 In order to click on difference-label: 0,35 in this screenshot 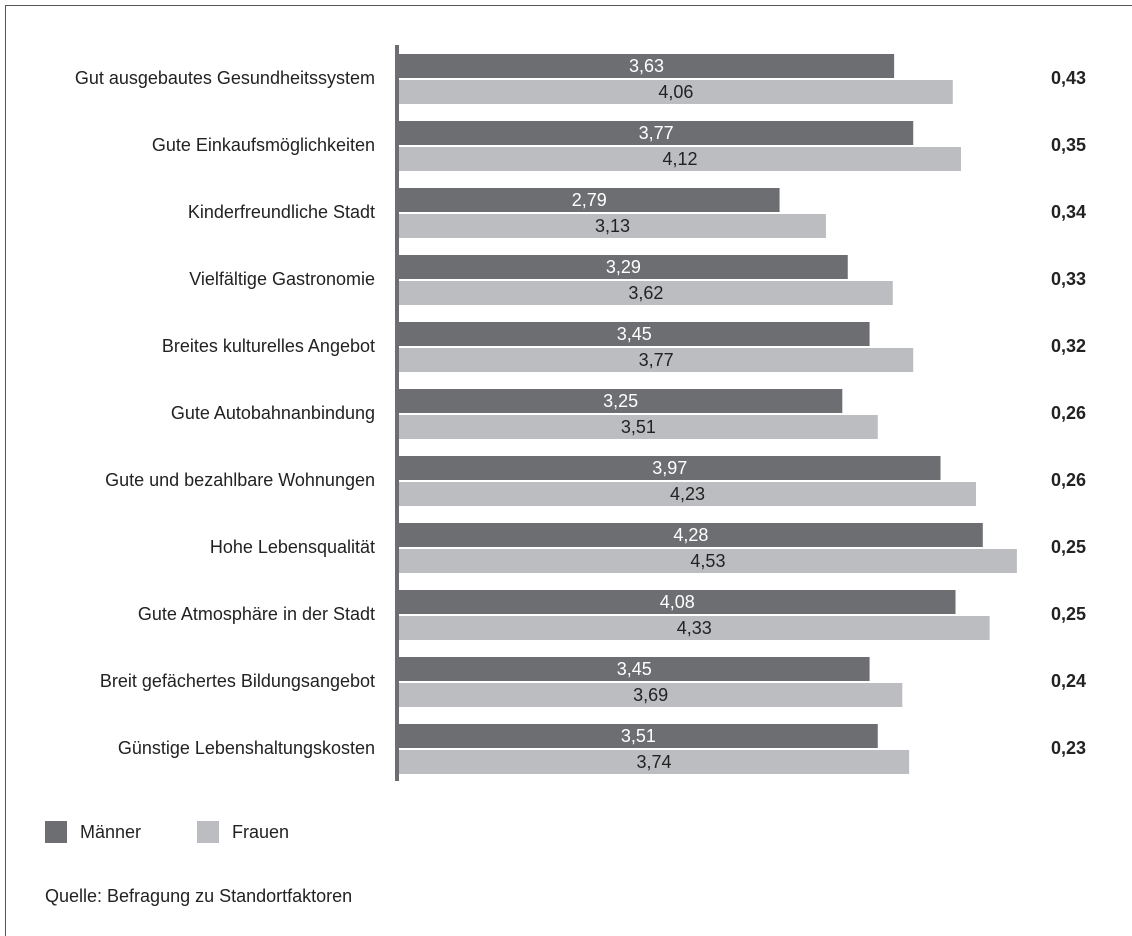, I will do `click(1068, 145)`.